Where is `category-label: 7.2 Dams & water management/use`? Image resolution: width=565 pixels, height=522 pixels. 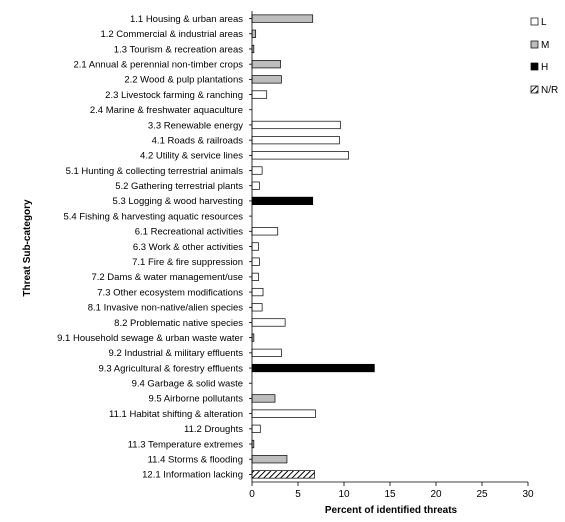
category-label: 7.2 Dams & water management/use is located at coordinates (167, 277).